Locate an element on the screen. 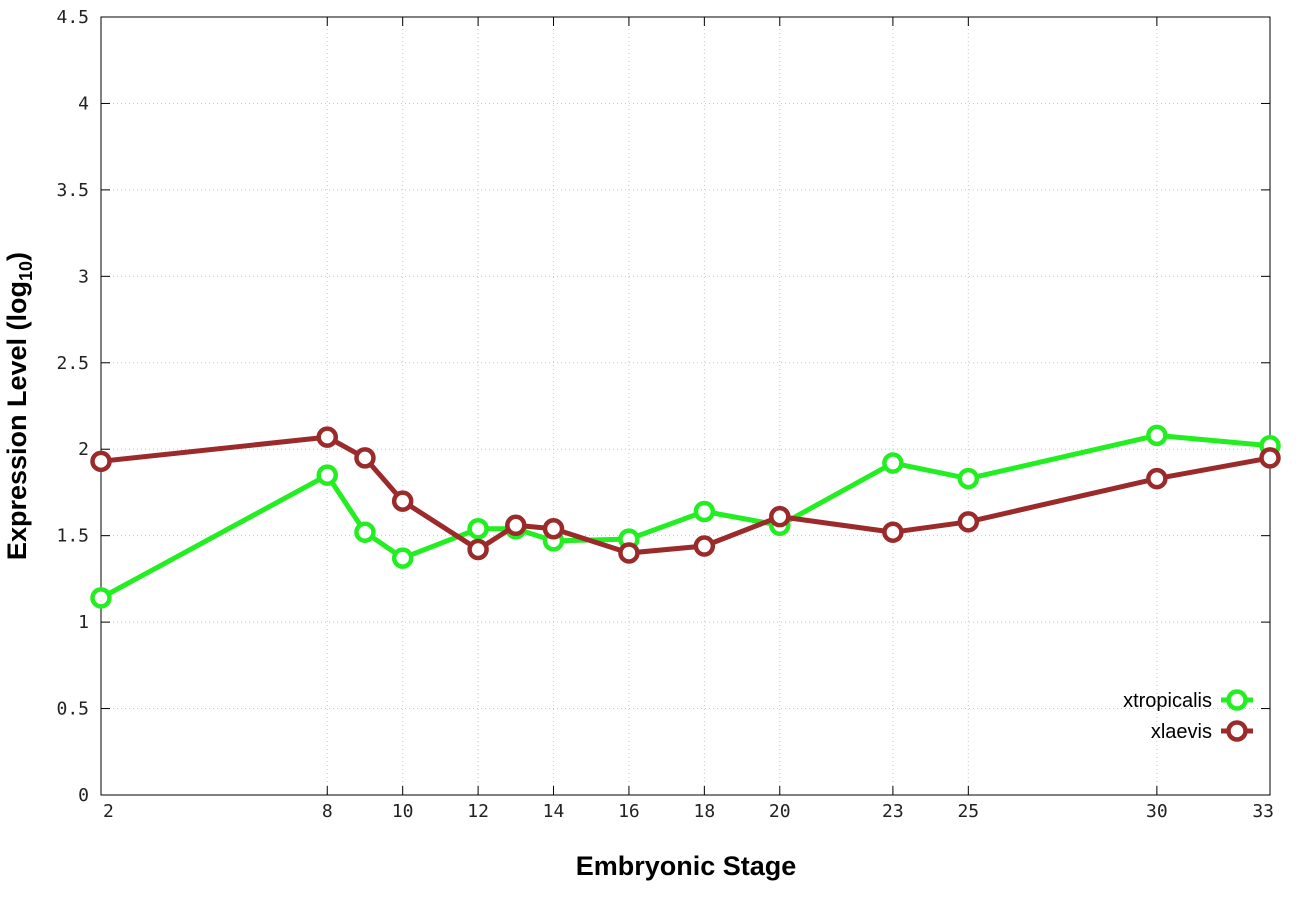  y-tick-label: 1.5 is located at coordinates (72, 536).